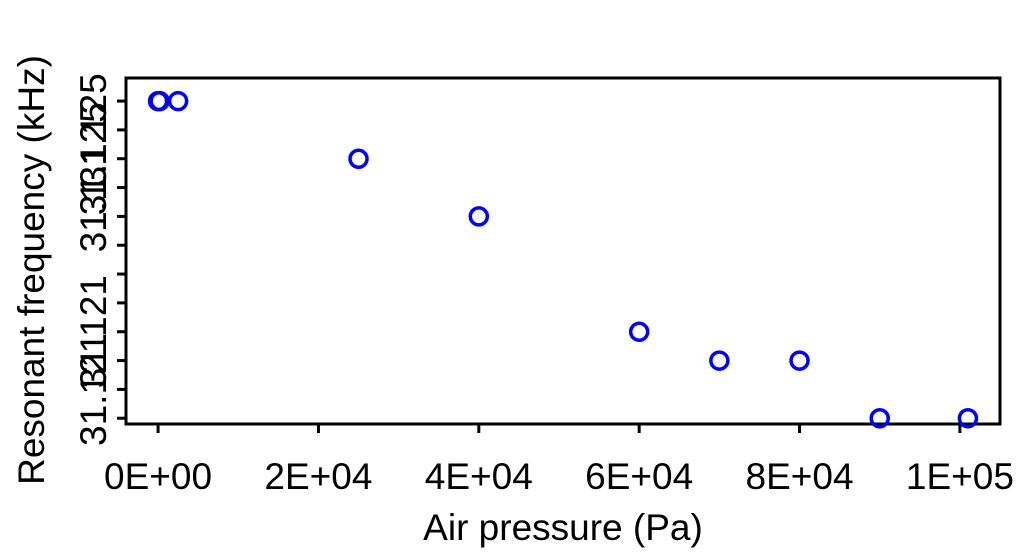  What do you see at coordinates (559, 460) in the screenshot?
I see `x-axis: 0E+00 2E+04 4E+04 6E+04 8E+04 1E+05` at bounding box center [559, 460].